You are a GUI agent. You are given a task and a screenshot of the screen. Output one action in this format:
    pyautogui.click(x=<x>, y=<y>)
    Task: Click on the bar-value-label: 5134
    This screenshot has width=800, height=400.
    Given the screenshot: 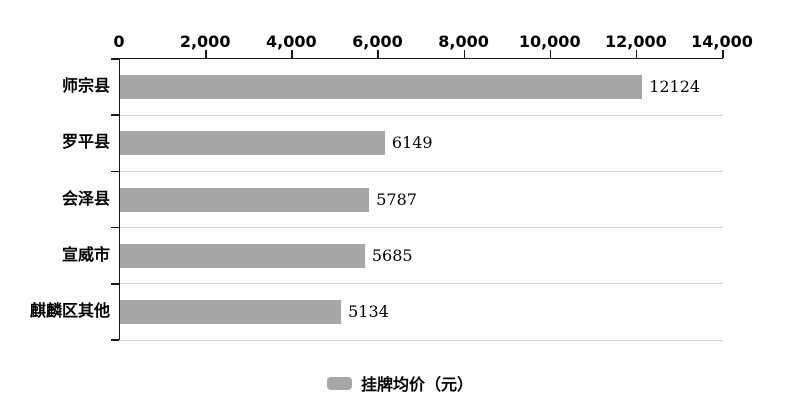 What is the action you would take?
    pyautogui.click(x=368, y=311)
    